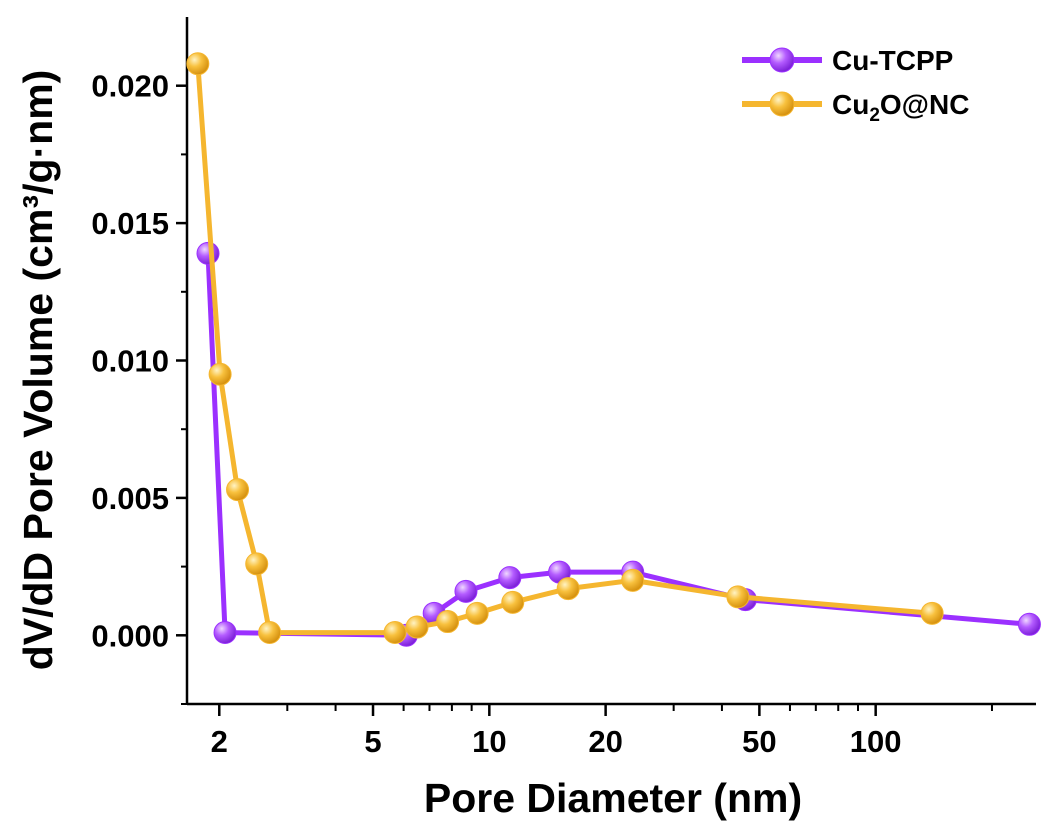  Describe the element at coordinates (139, 387) in the screenshot. I see `y-axis: 0.000 0.005 0.010 0.015 0.020` at that location.